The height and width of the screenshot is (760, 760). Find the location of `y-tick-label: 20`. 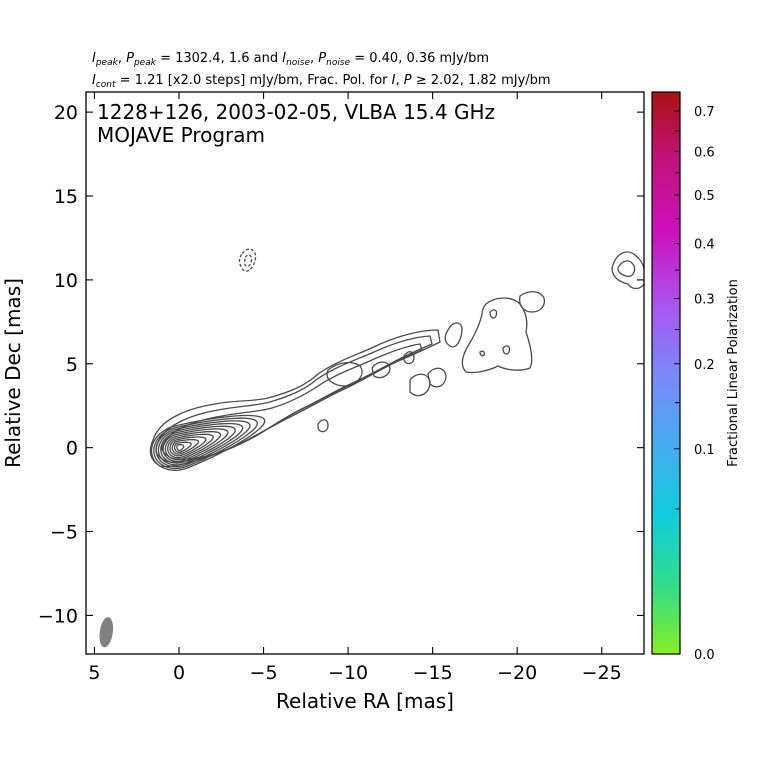

y-tick-label: 20 is located at coordinates (66, 113).